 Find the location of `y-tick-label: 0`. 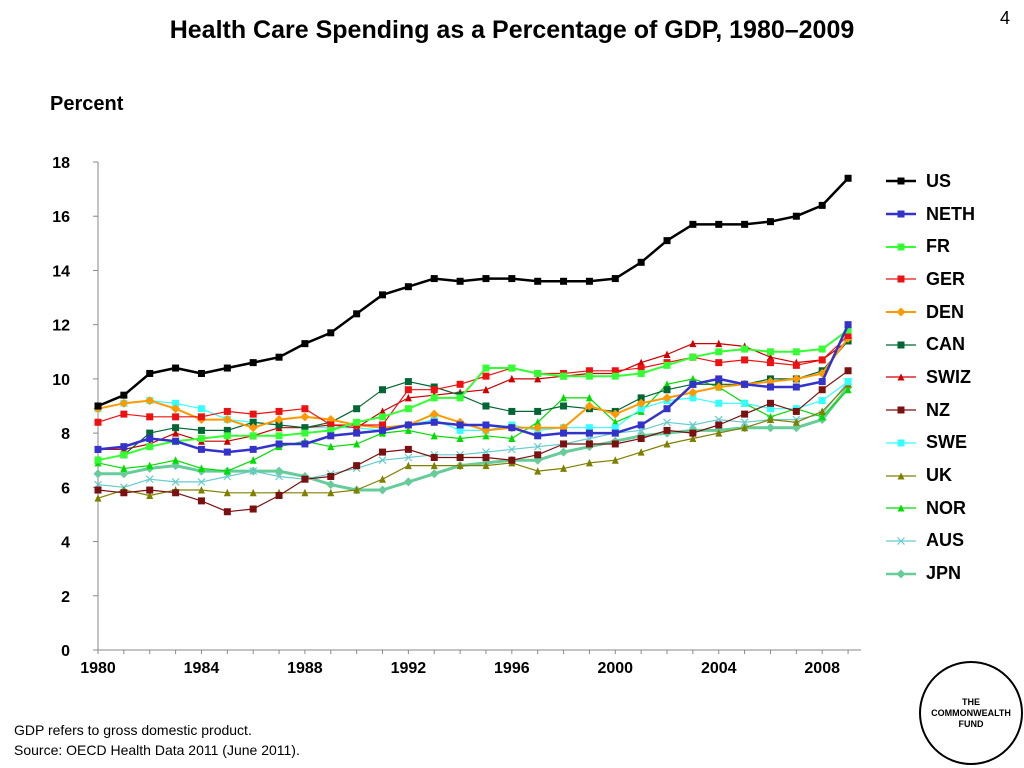

y-tick-label: 0 is located at coordinates (65, 651).